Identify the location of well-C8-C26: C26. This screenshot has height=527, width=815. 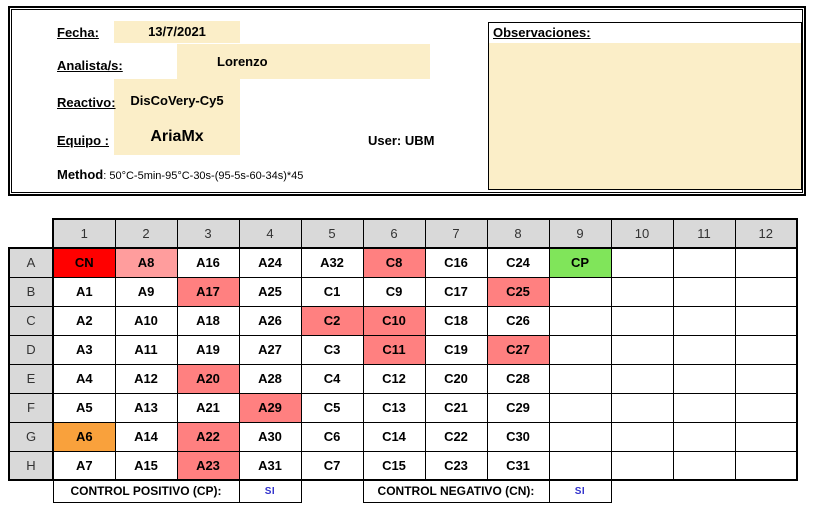
(518, 320).